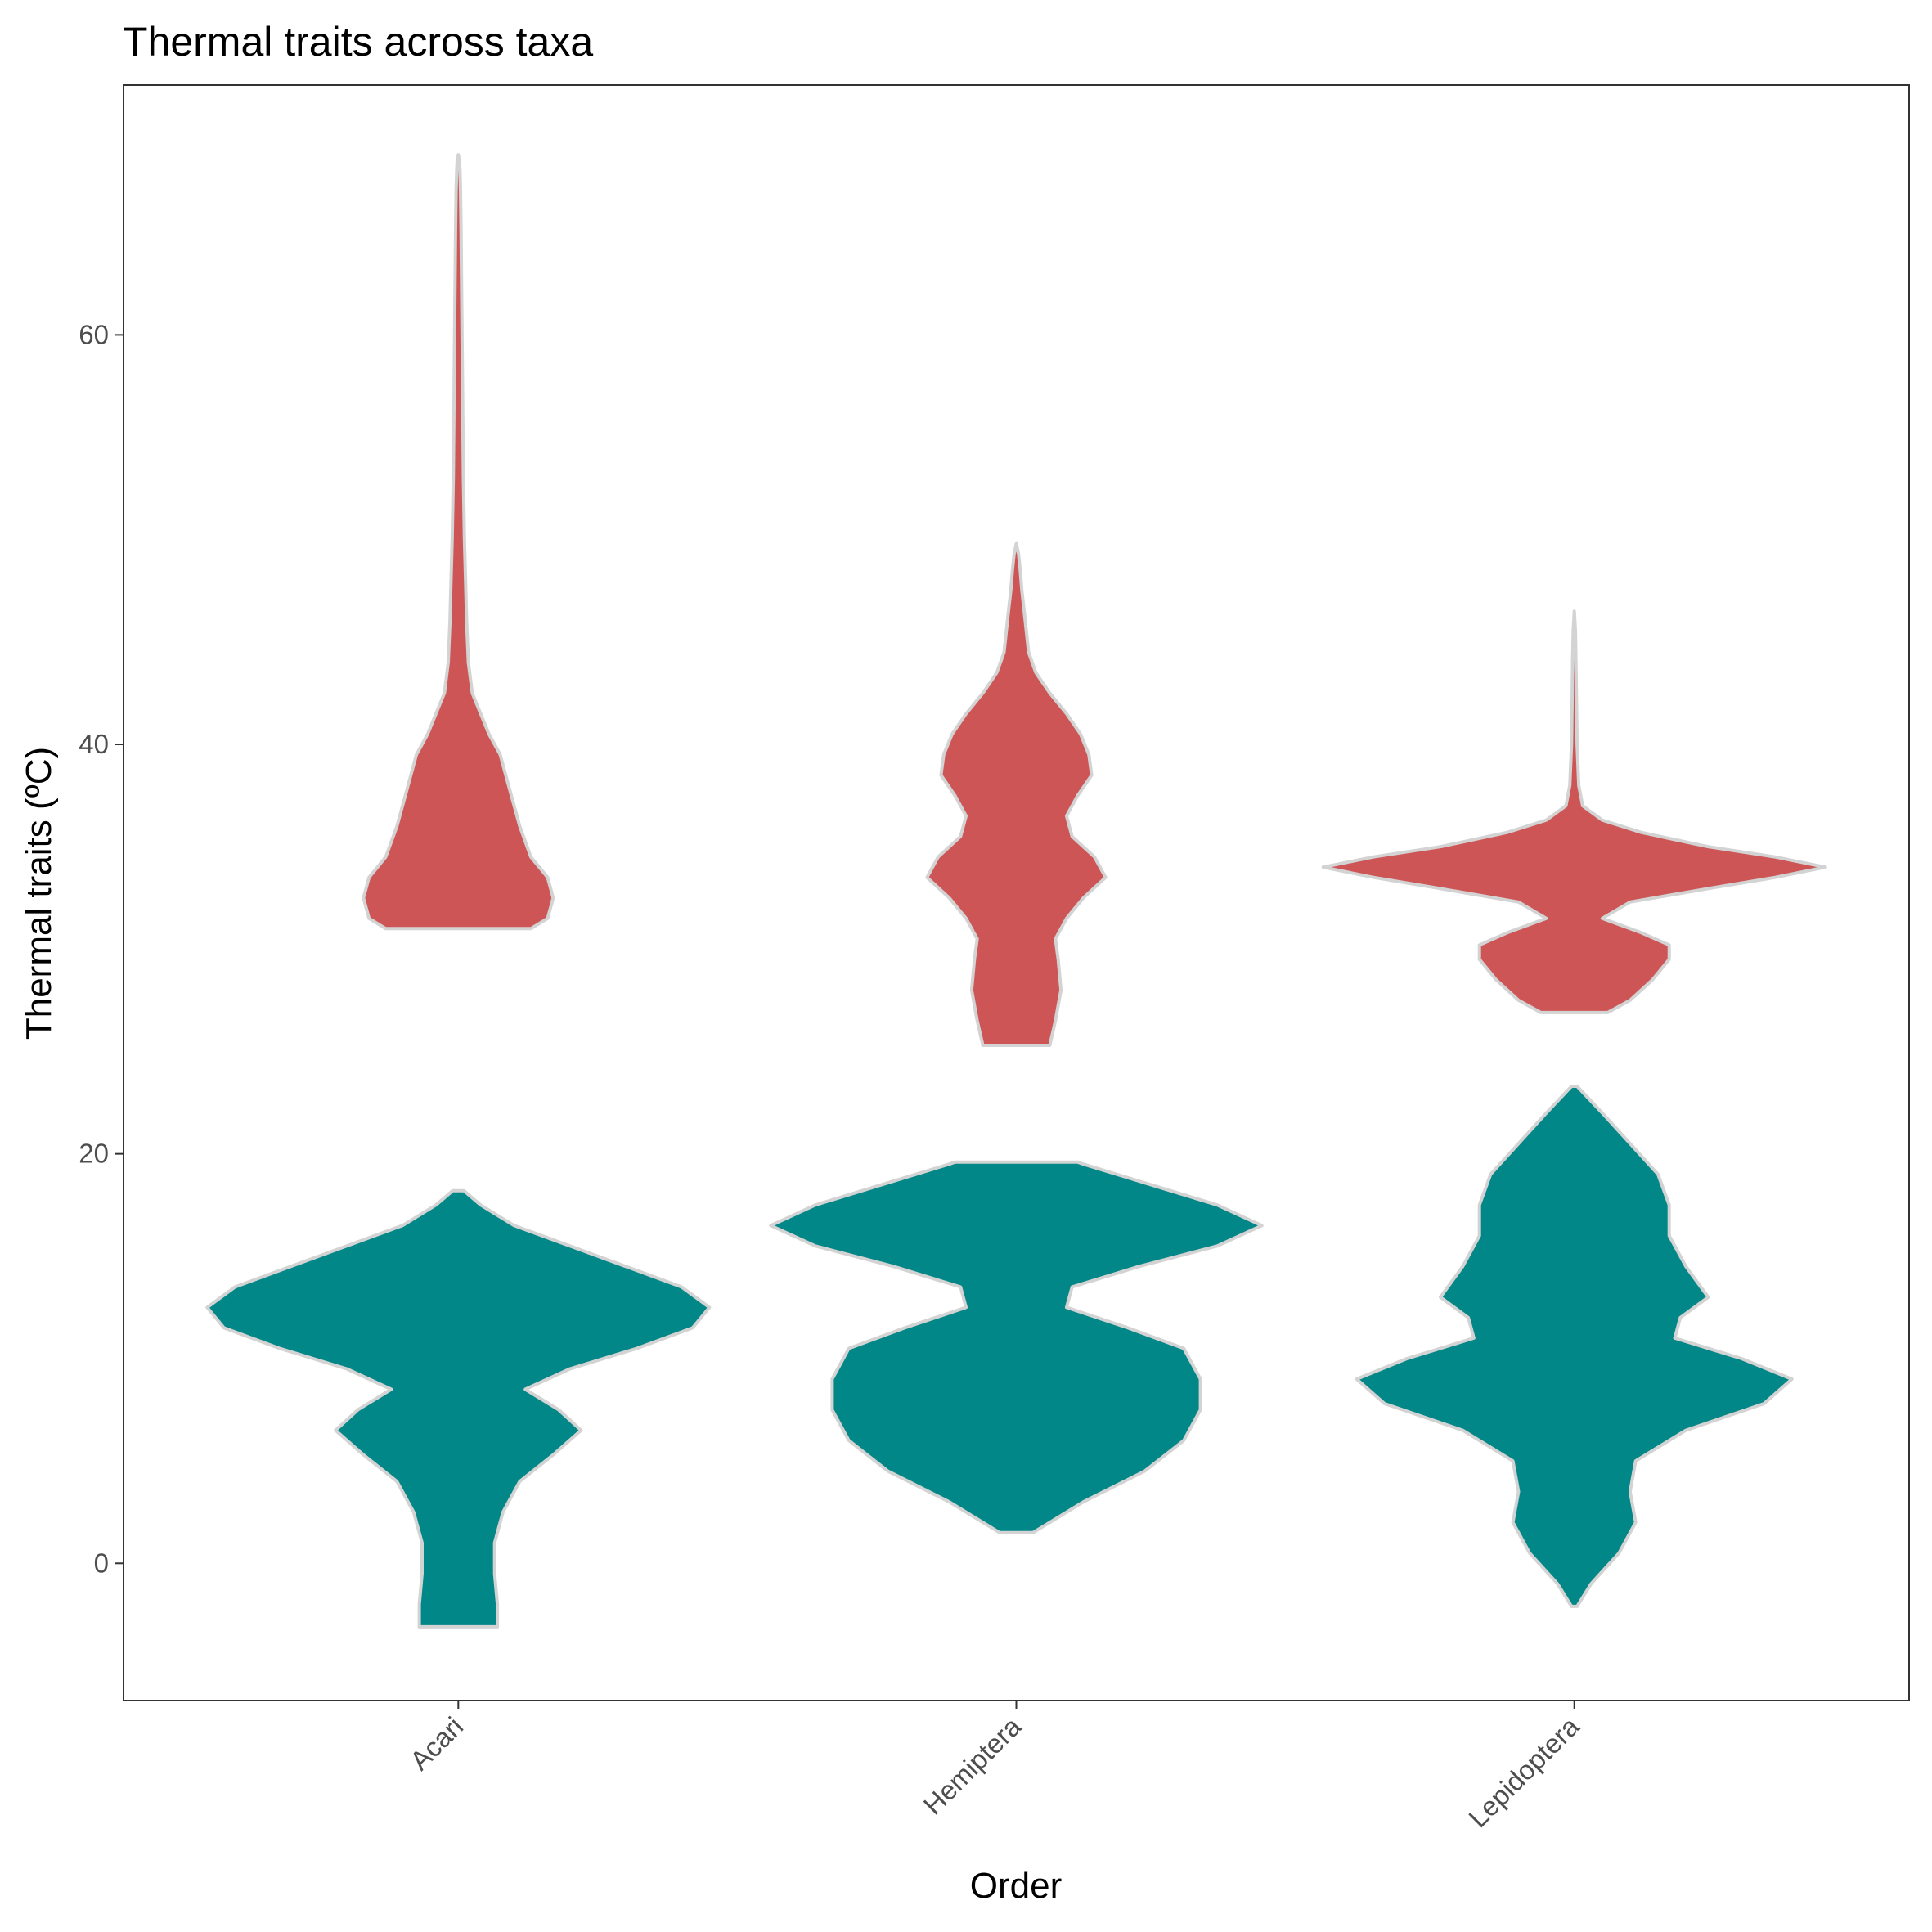 Image resolution: width=1932 pixels, height=1932 pixels. Describe the element at coordinates (436, 1743) in the screenshot. I see `x-tick-label-acari: Acari` at that location.